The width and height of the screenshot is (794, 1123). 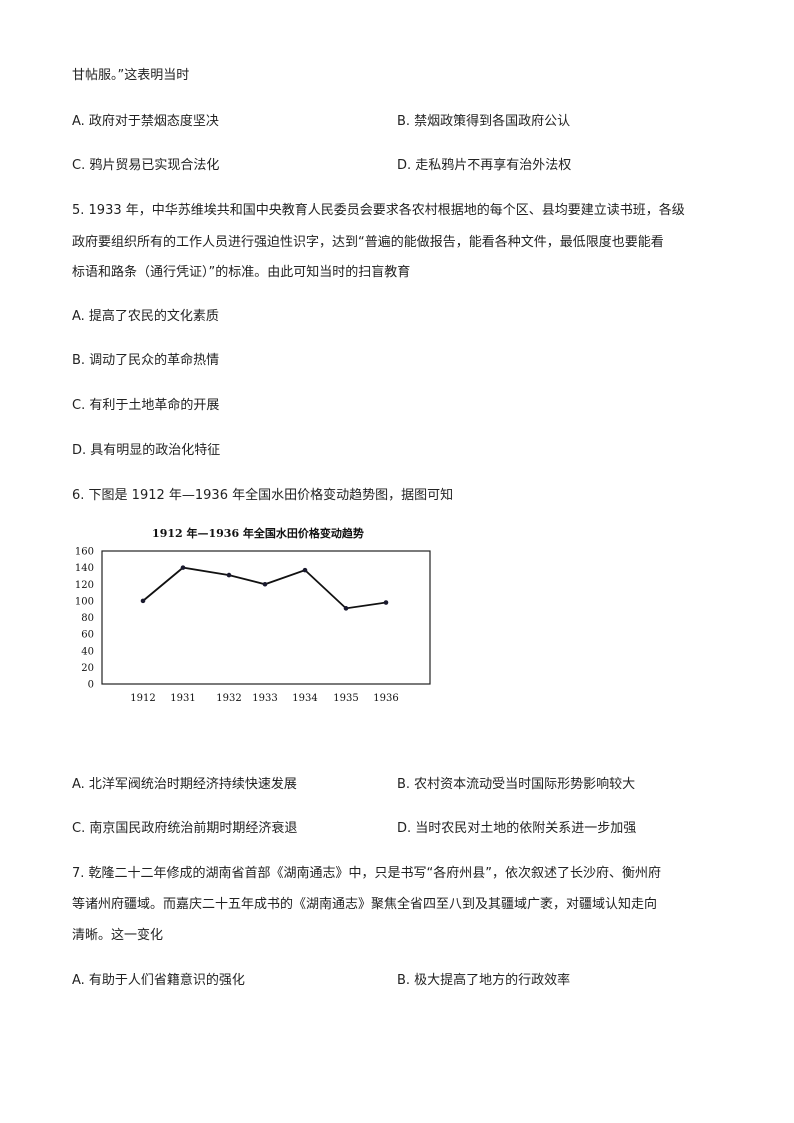 I want to click on x-tick-label: 1912, so click(x=142, y=698).